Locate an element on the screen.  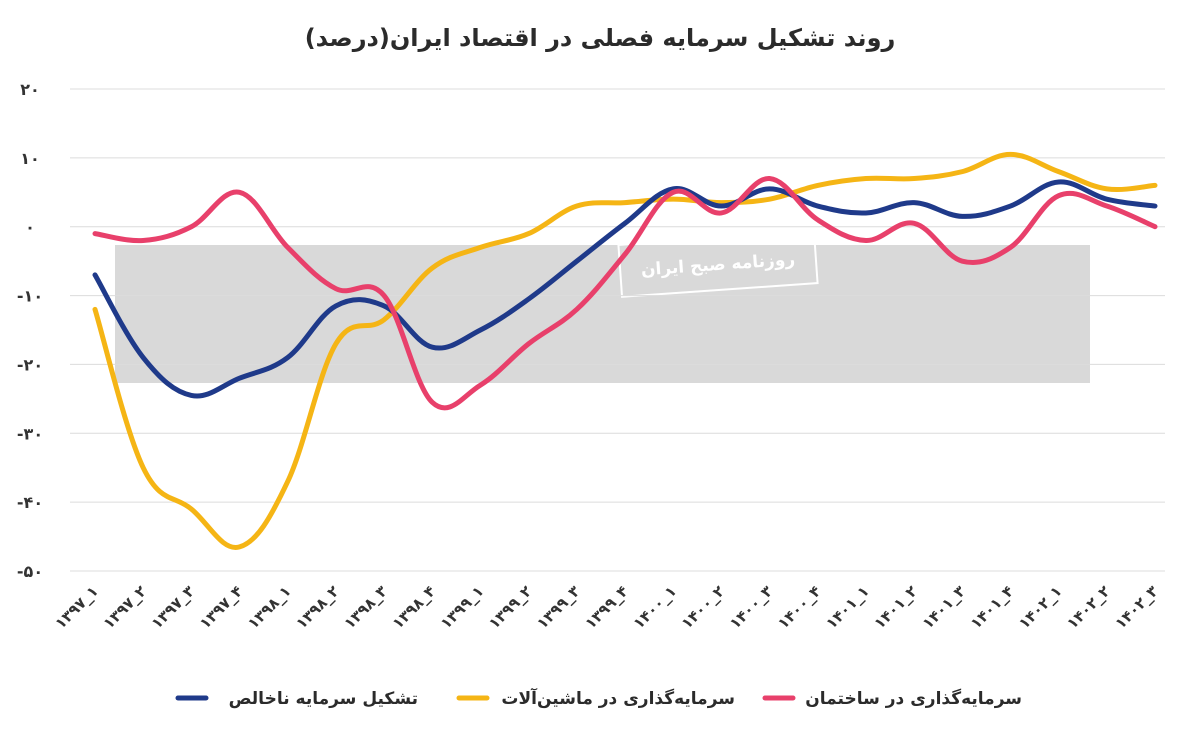
x-tick-label: ۱۴۰۲_۳ is located at coordinates (1136, 607).